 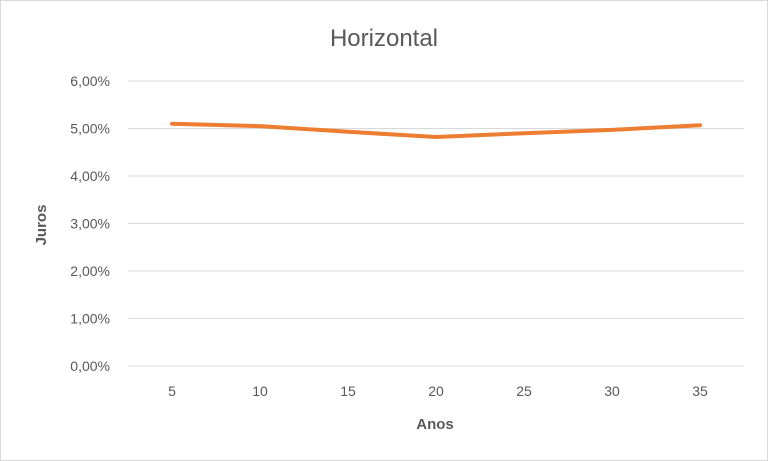 I want to click on y-tick-label: 1,00%, so click(x=90, y=319).